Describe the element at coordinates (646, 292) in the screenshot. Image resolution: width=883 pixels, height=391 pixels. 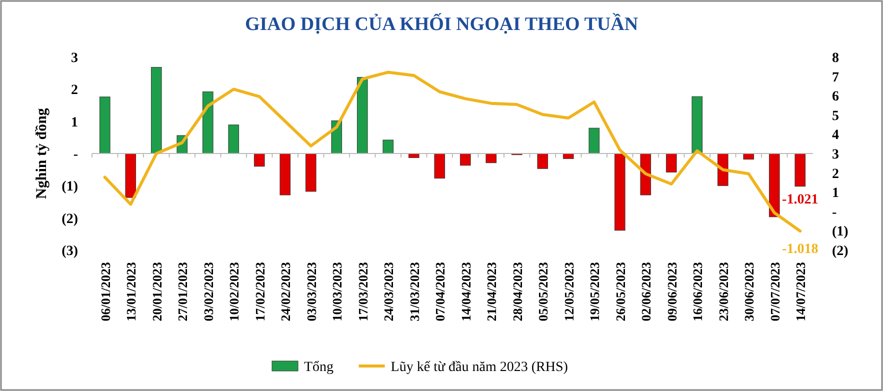
I see `x-tick-label: 02/06/2023` at that location.